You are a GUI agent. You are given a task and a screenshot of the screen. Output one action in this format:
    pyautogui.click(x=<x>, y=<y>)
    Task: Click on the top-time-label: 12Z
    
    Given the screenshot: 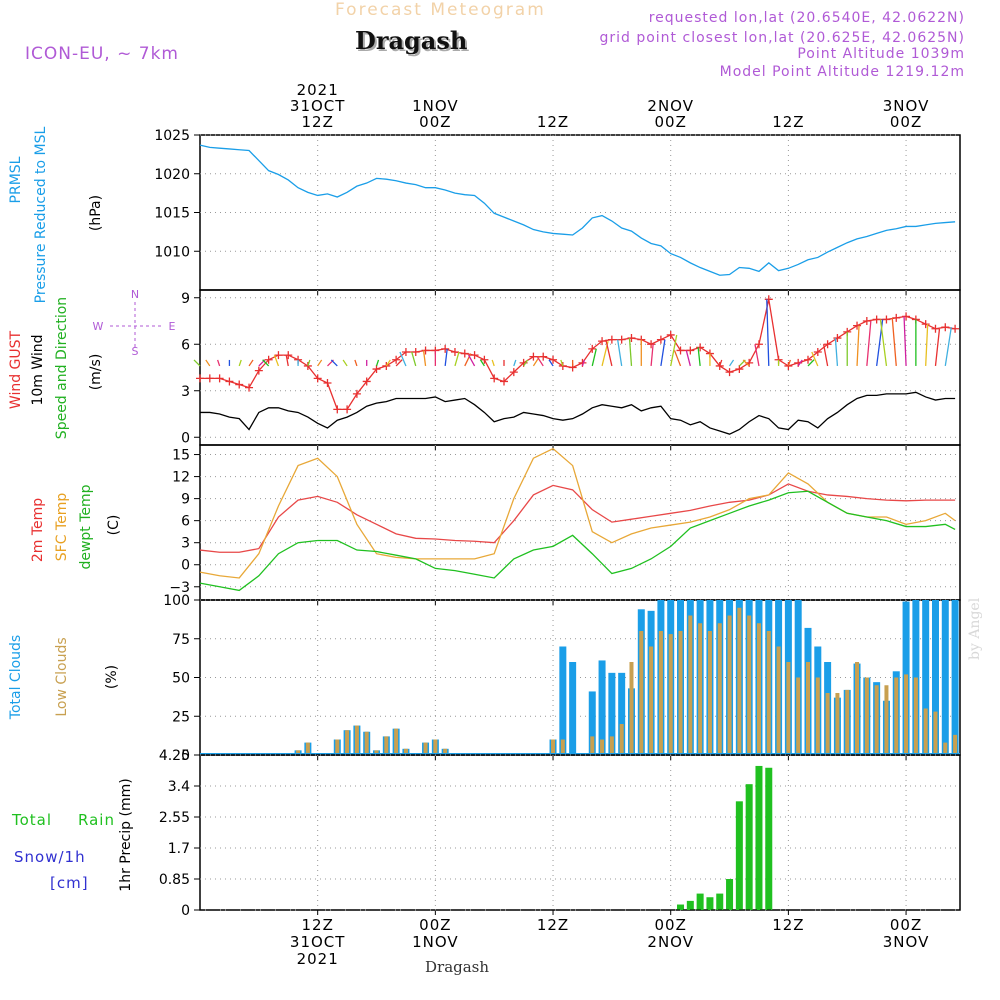 What is the action you would take?
    pyautogui.click(x=788, y=122)
    